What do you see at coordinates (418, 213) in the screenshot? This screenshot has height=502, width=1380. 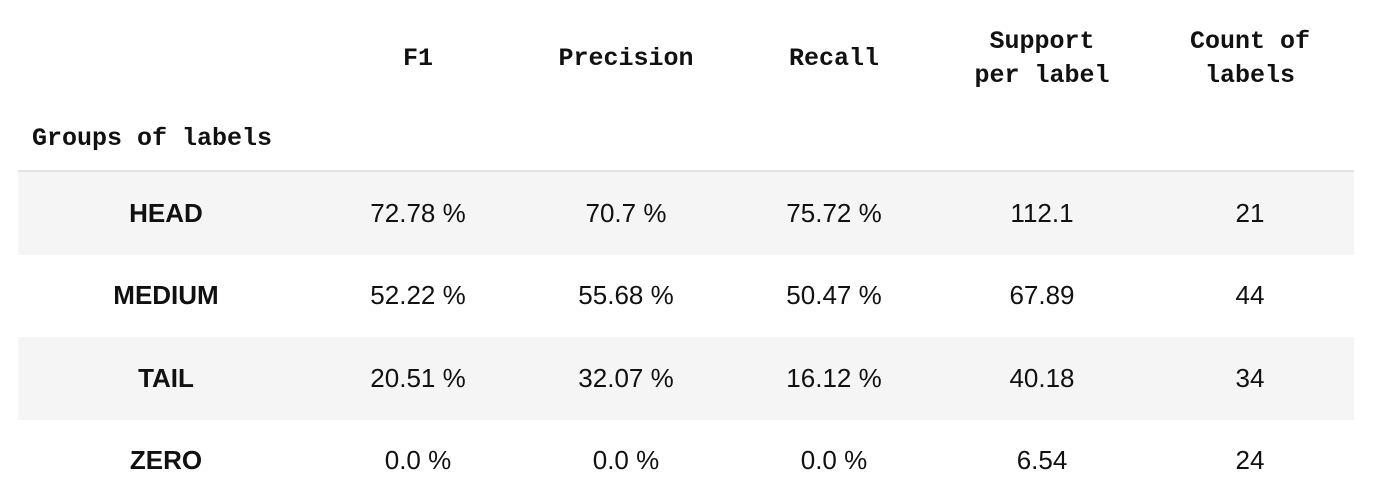 I see `cell-f1: 72.78 %` at bounding box center [418, 213].